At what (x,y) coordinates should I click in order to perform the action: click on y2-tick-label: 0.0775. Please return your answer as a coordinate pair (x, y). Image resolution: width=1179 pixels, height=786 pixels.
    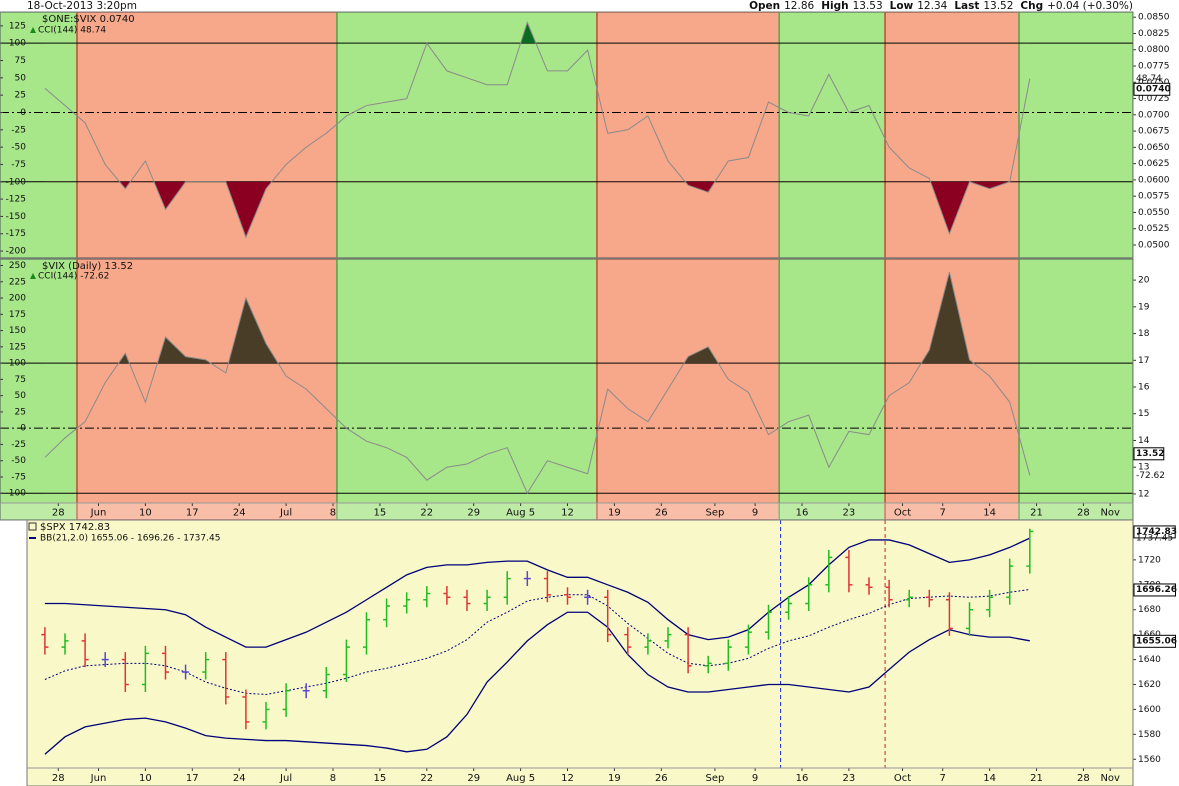
    Looking at the image, I should click on (1154, 67).